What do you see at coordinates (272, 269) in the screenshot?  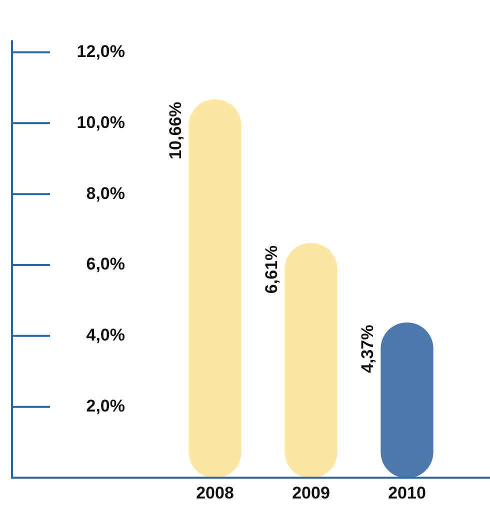 I see `data-label: 6,61%` at bounding box center [272, 269].